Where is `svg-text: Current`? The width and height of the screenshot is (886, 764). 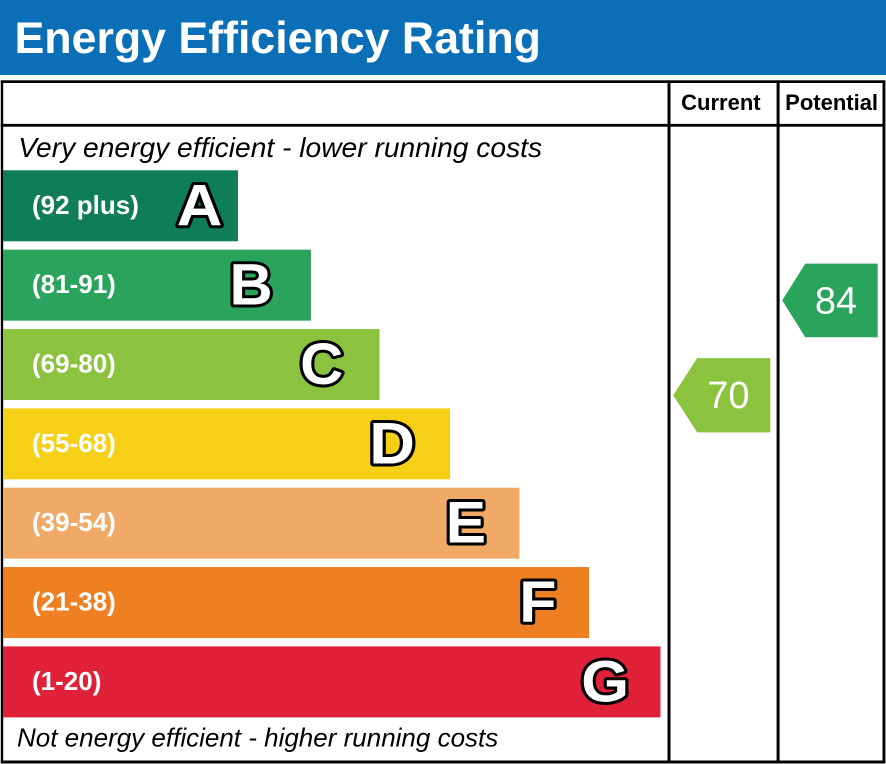
svg-text: Current is located at coordinates (721, 102).